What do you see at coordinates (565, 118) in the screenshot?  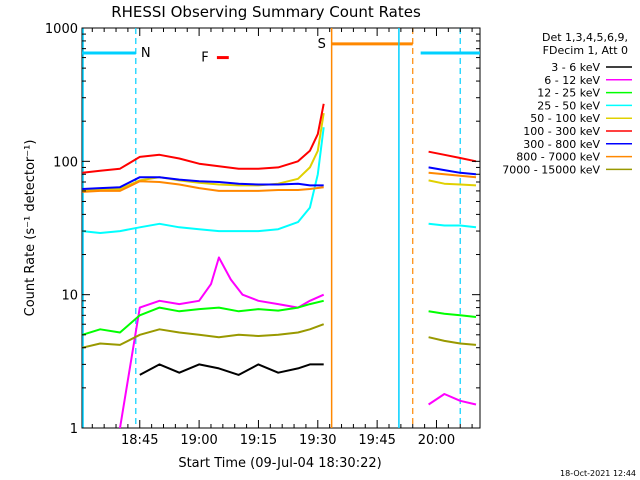 I see `legend-label: 50 - 100 keV` at bounding box center [565, 118].